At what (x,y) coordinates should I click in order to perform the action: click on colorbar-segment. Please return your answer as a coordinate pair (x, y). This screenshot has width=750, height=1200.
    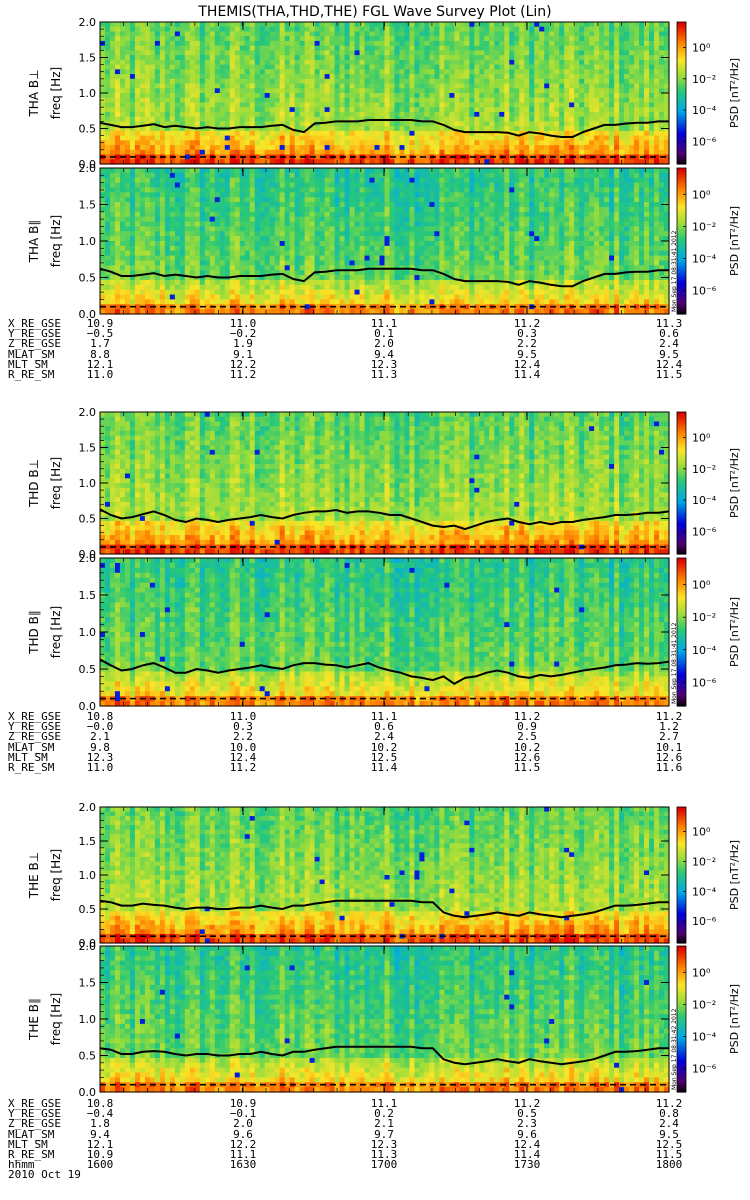
    Looking at the image, I should click on (681, 90).